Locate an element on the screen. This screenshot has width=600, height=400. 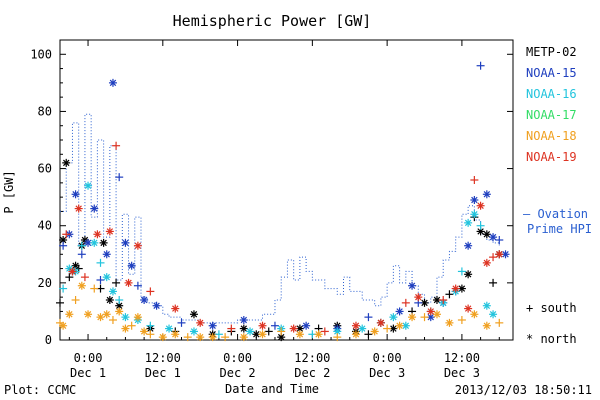
y-axis-label: P [GW] is located at coordinates (9, 191).